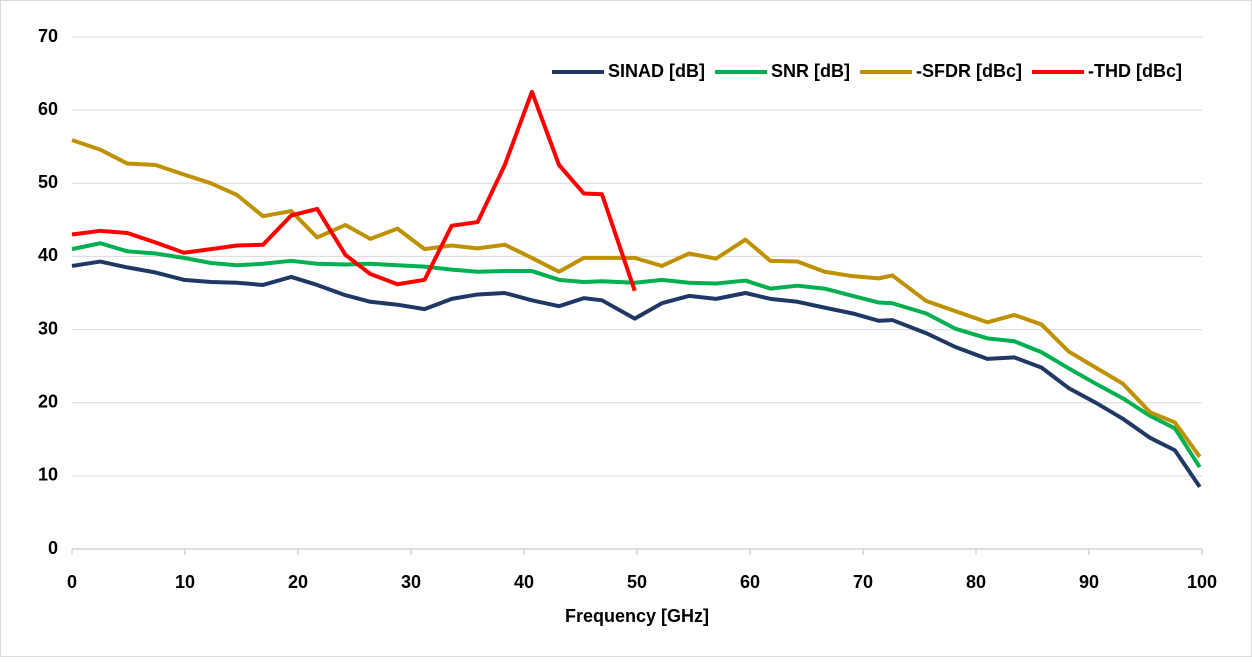 The height and width of the screenshot is (662, 1252). I want to click on legend-label: -SFDR [dBc], so click(969, 71).